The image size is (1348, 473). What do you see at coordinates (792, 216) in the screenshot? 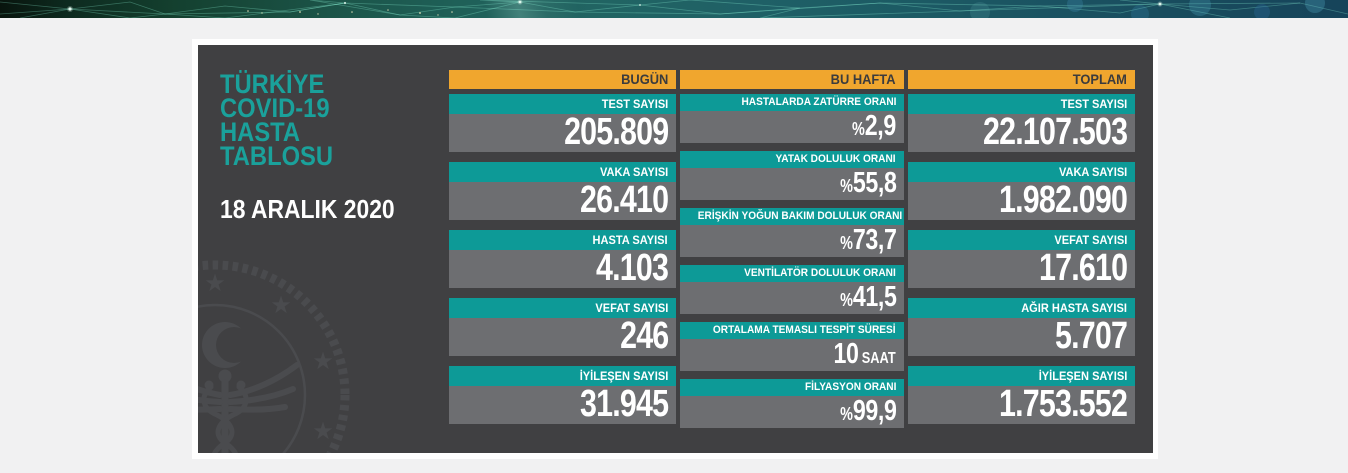
I see `stat-label: ERİŞKİN YOĞUN BAKIM DOLULUK ORANI` at bounding box center [792, 216].